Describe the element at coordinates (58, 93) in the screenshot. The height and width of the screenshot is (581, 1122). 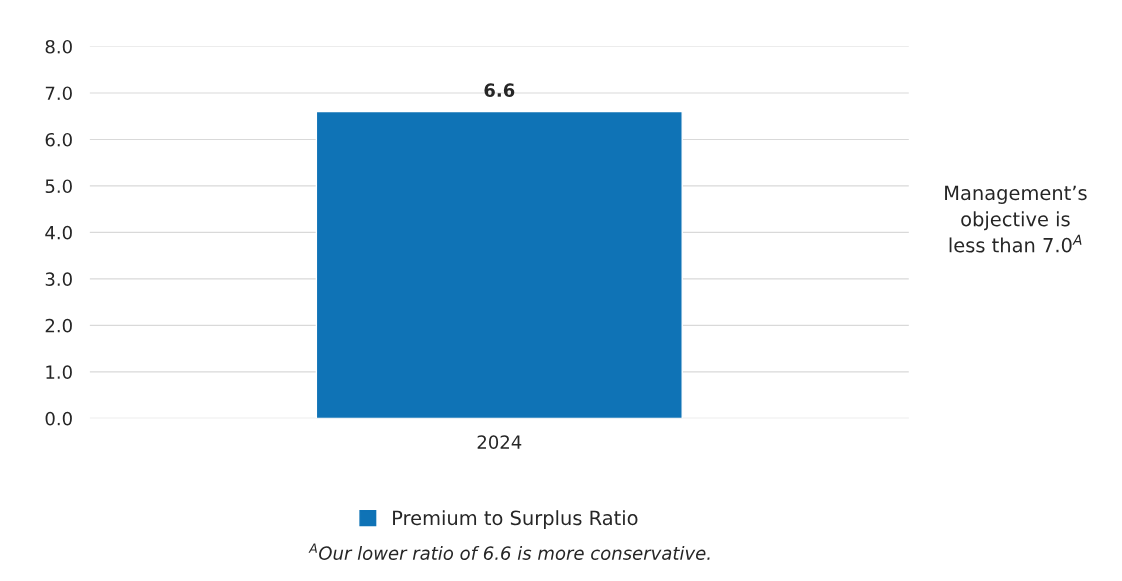
I see `y-tick-label: 7.0` at that location.